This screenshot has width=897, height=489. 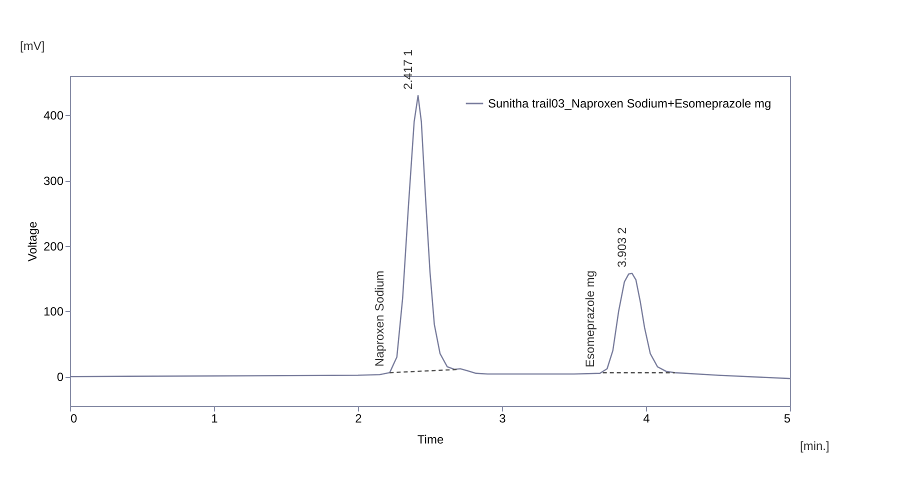 What do you see at coordinates (53, 115) in the screenshot?
I see `y-tick-label: 400` at bounding box center [53, 115].